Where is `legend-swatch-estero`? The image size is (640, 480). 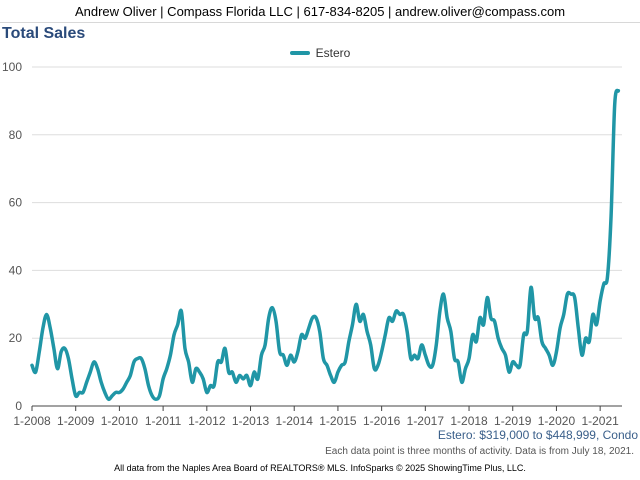
legend-swatch-estero is located at coordinates (299, 53).